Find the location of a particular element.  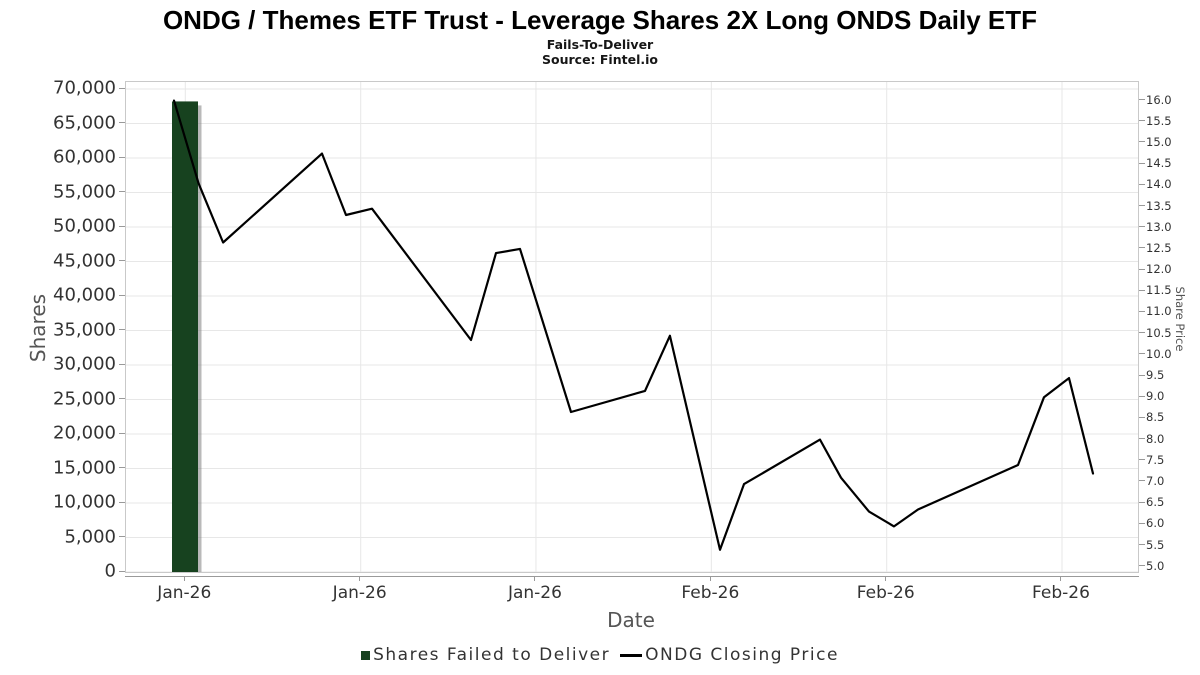

y-left-tick-label: 55,000 is located at coordinates (84, 191).